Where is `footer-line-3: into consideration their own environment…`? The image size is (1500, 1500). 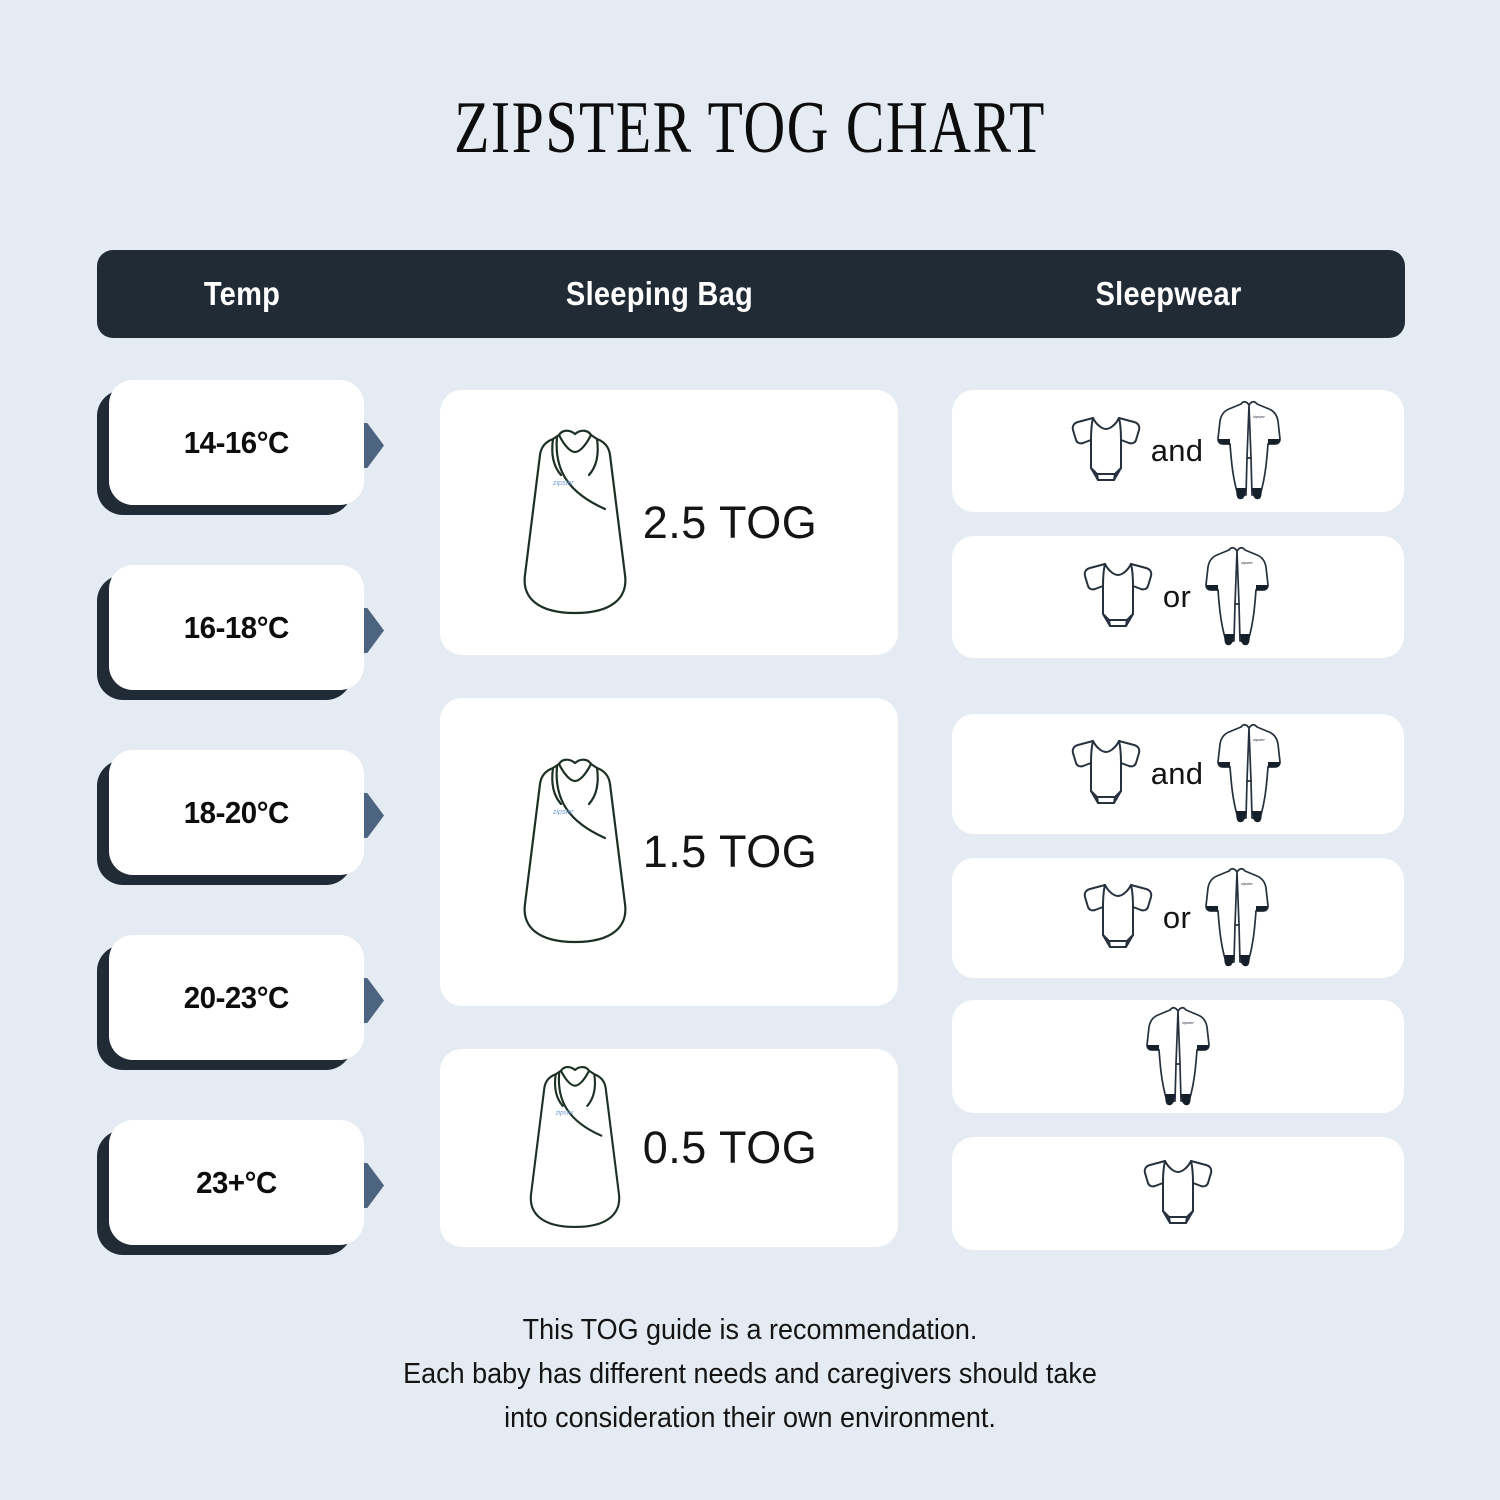 footer-line-3: into consideration their own environment… is located at coordinates (750, 1418).